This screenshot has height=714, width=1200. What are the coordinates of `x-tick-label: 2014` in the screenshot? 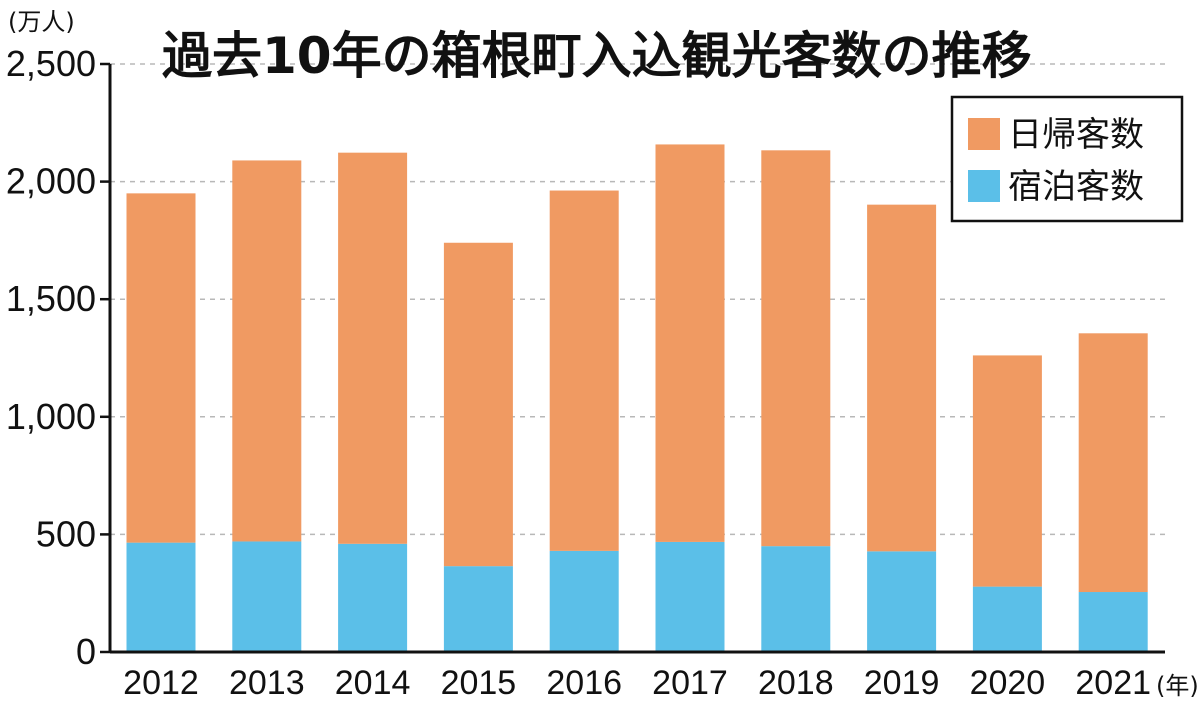 It's located at (373, 683).